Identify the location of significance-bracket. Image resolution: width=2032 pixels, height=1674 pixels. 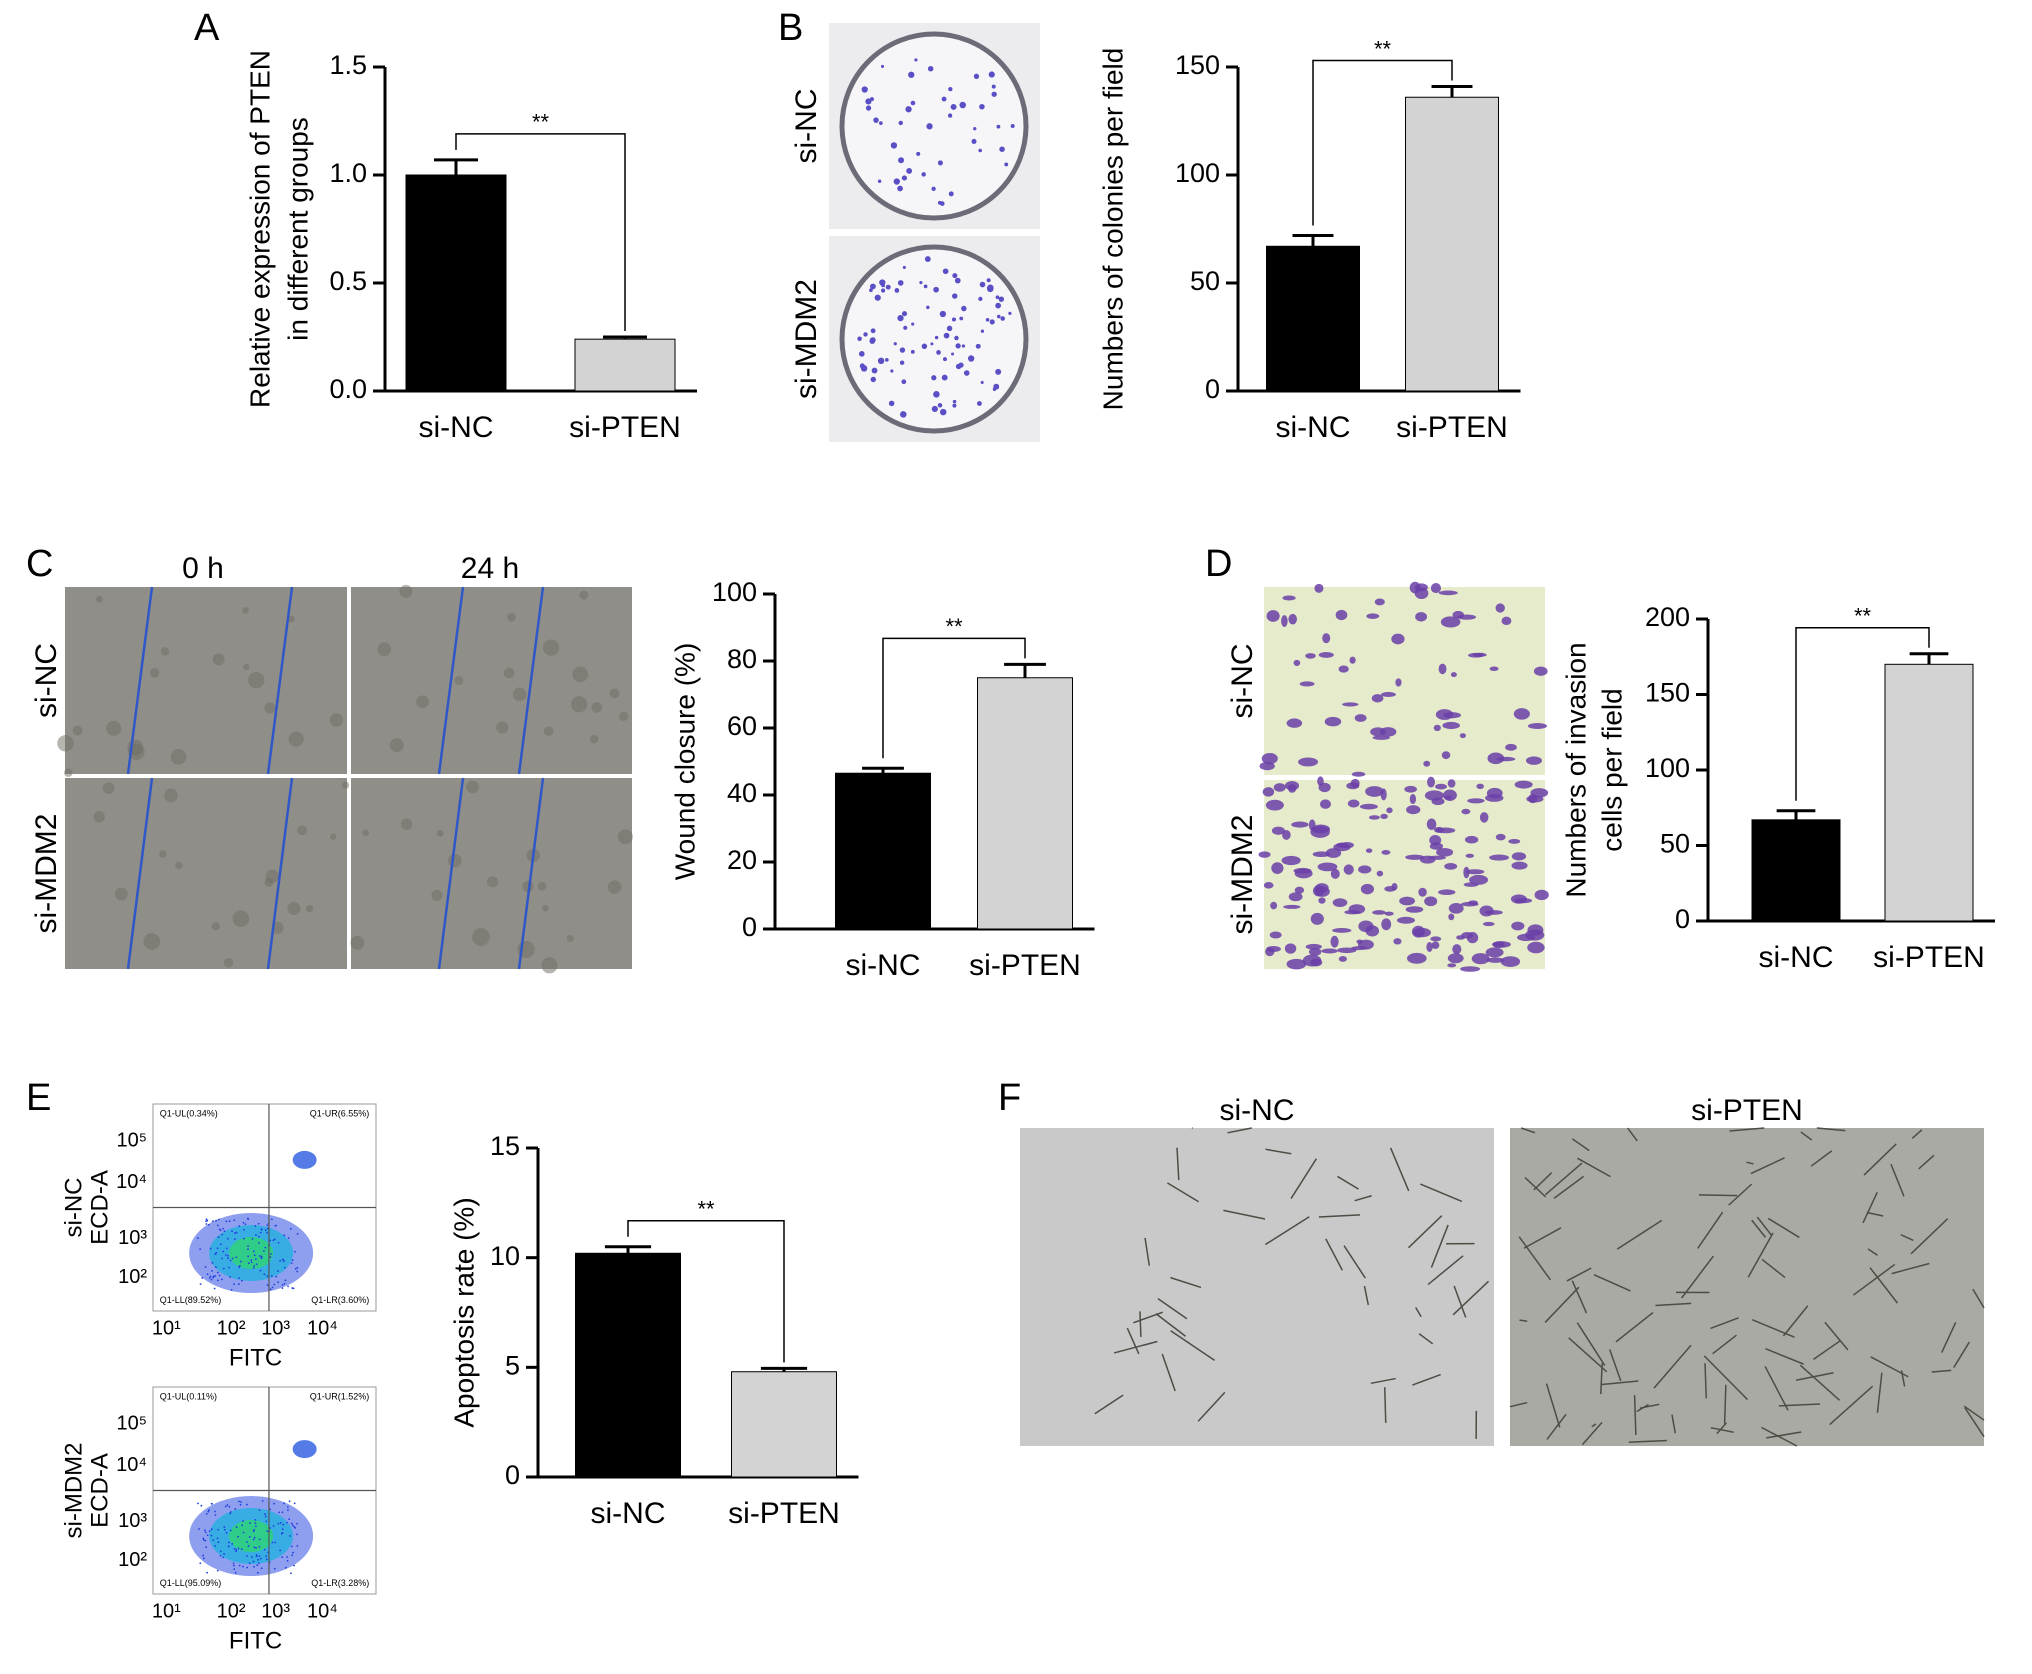
(1862, 713).